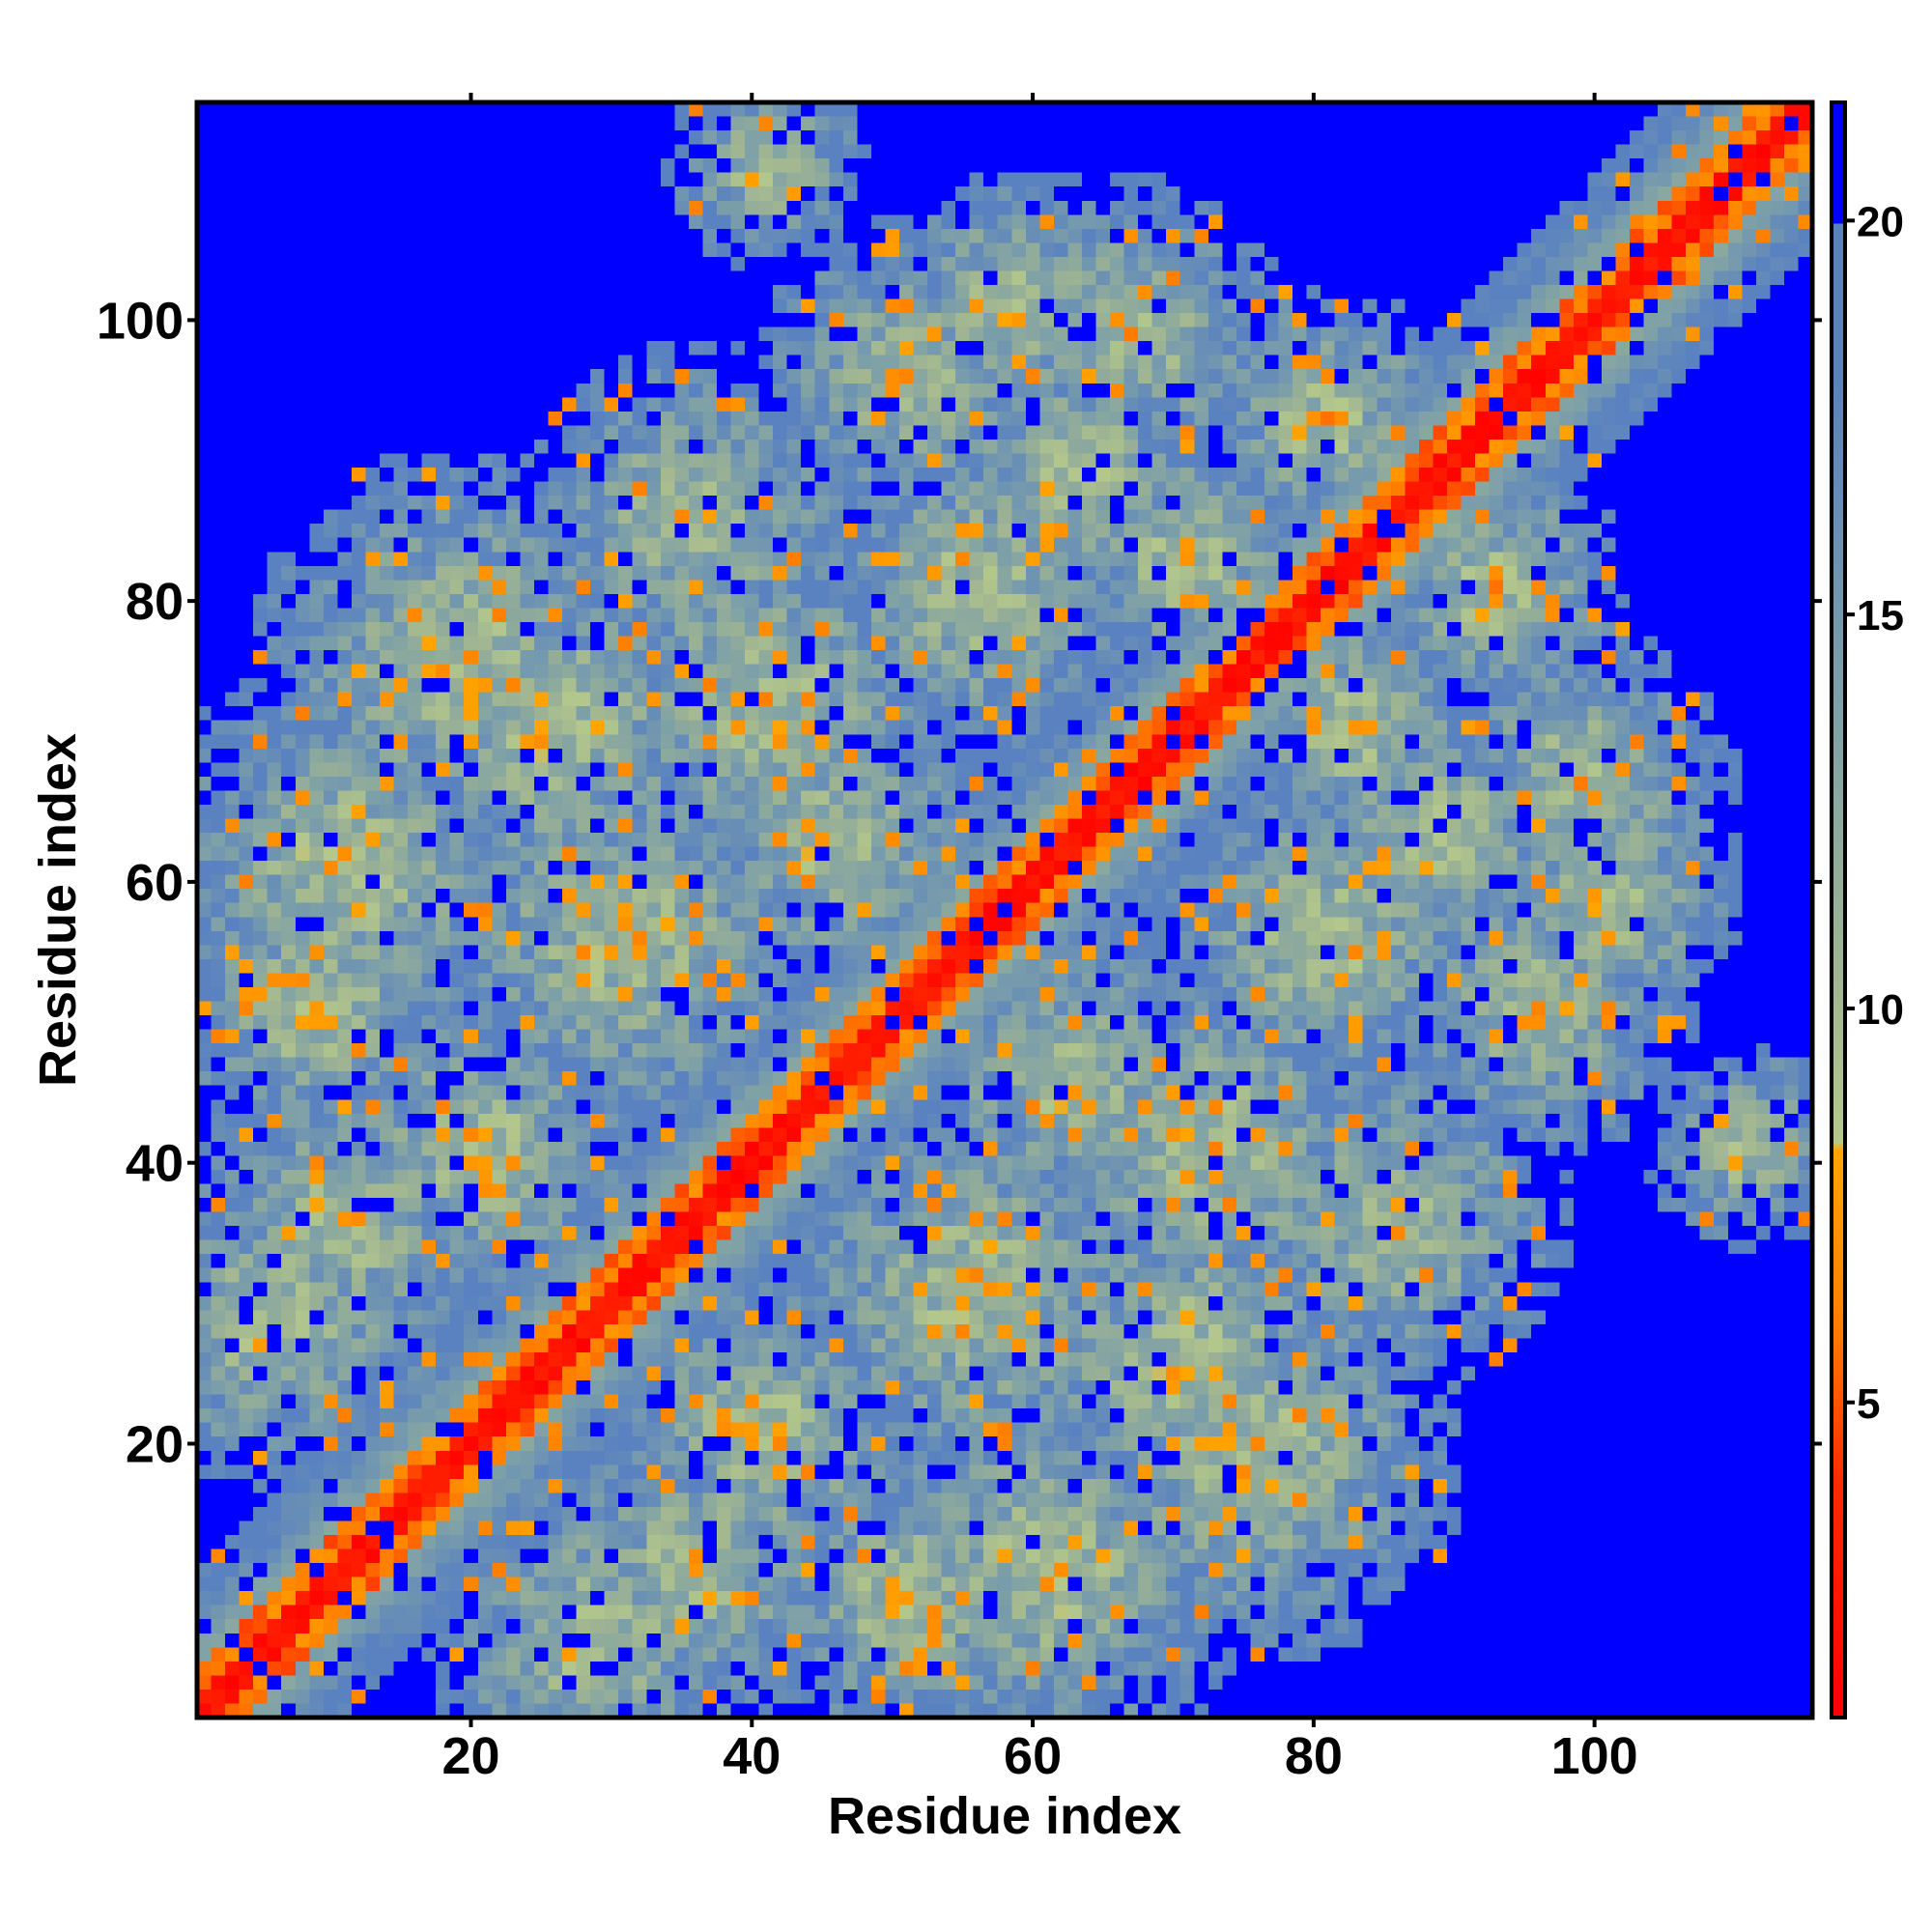 The image size is (1932, 1932). I want to click on y-tick-label: 100, so click(140, 321).